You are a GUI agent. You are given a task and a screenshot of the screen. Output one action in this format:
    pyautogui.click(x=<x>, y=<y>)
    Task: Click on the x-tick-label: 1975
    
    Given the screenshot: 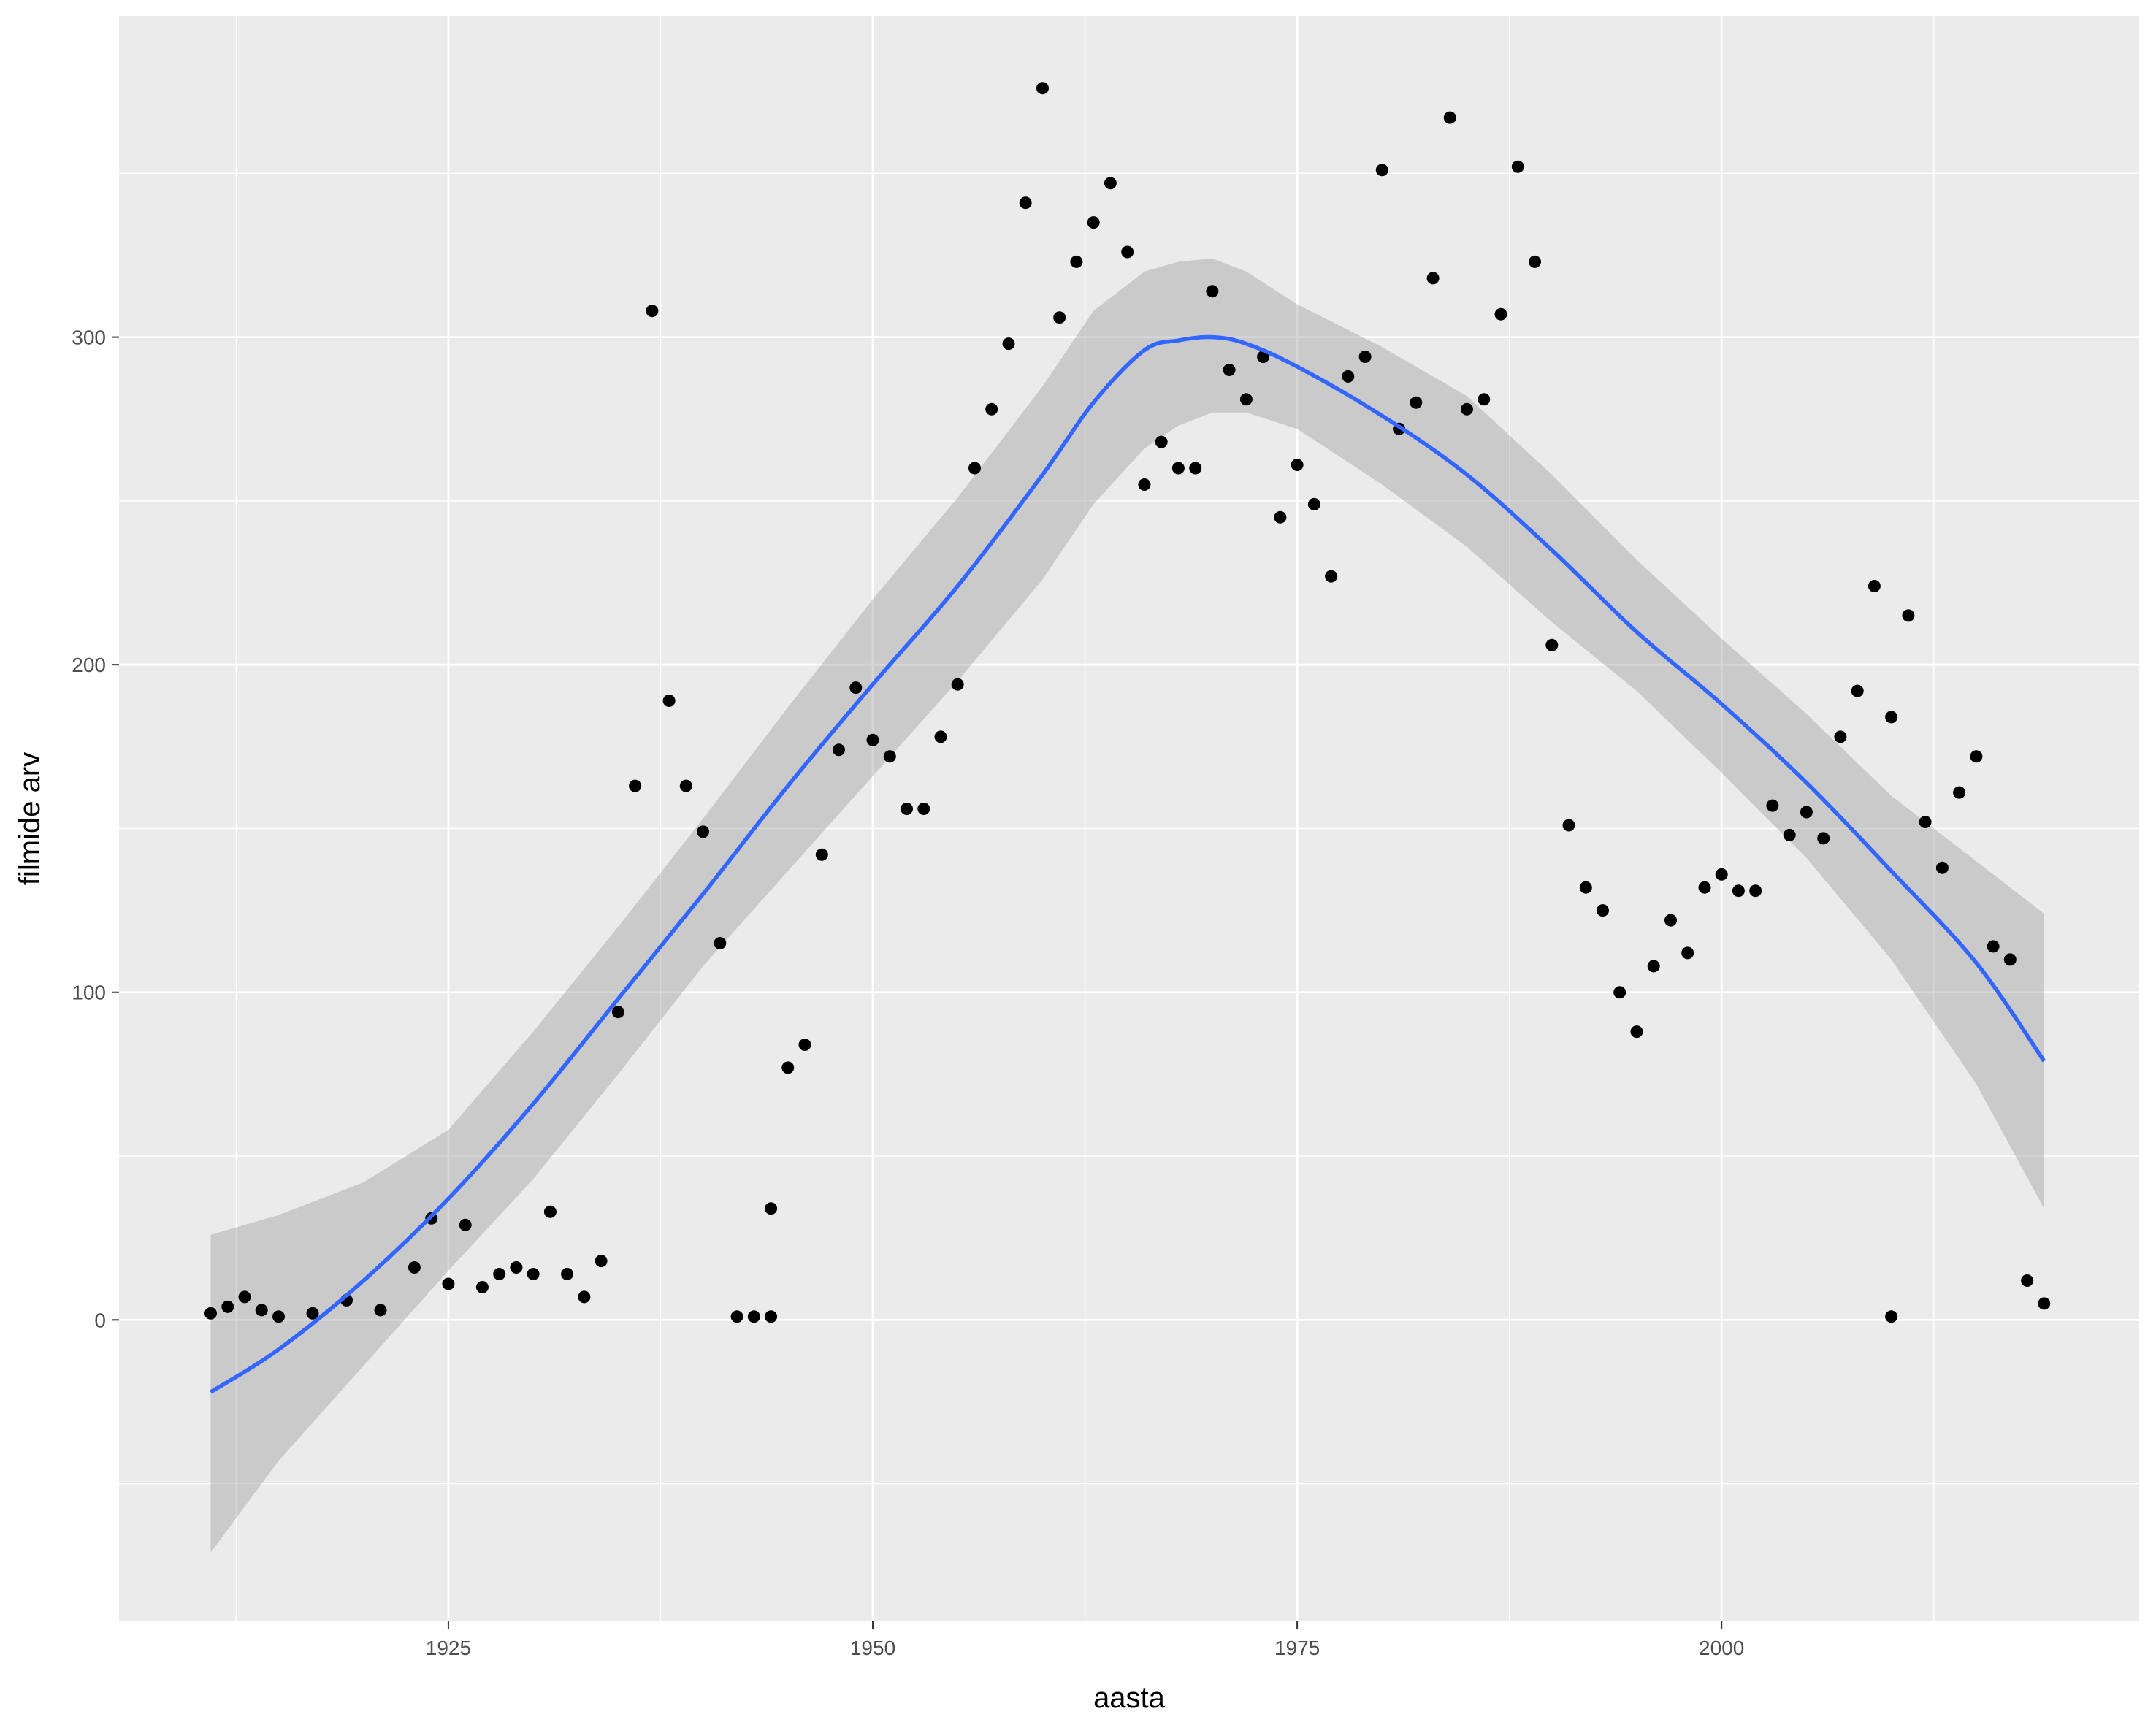 What is the action you would take?
    pyautogui.click(x=1297, y=1648)
    